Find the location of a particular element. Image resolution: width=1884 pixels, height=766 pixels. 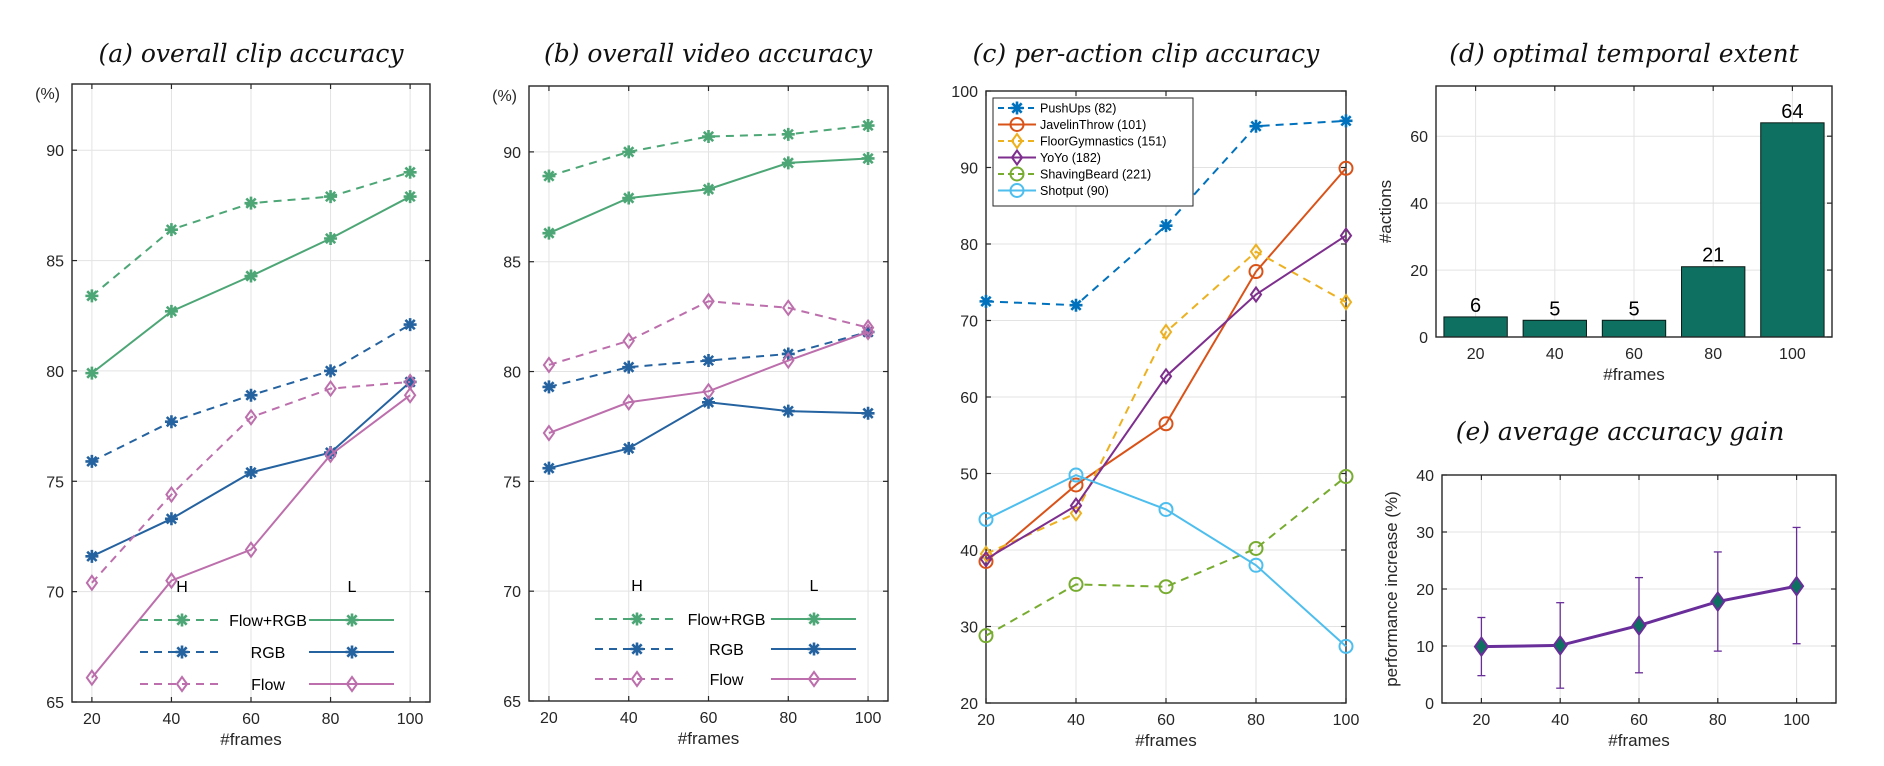

legend-box is located at coordinates (1093, 152).